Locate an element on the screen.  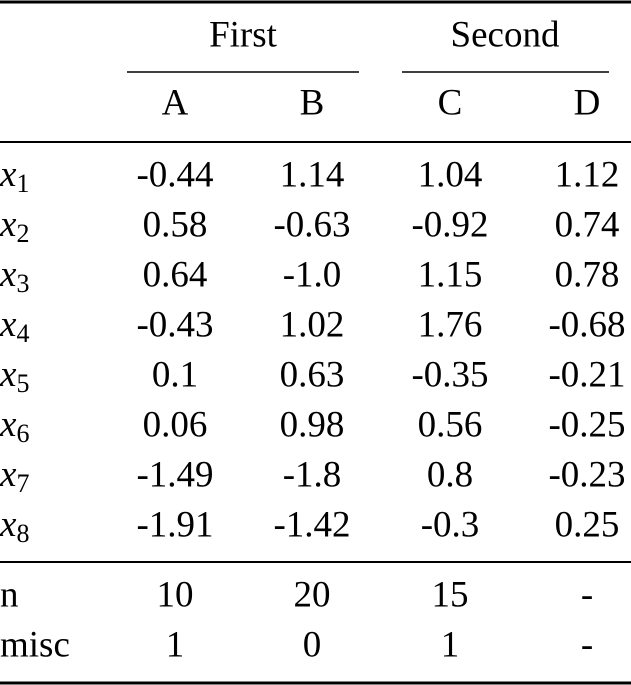
cell: -1.91 is located at coordinates (174, 524).